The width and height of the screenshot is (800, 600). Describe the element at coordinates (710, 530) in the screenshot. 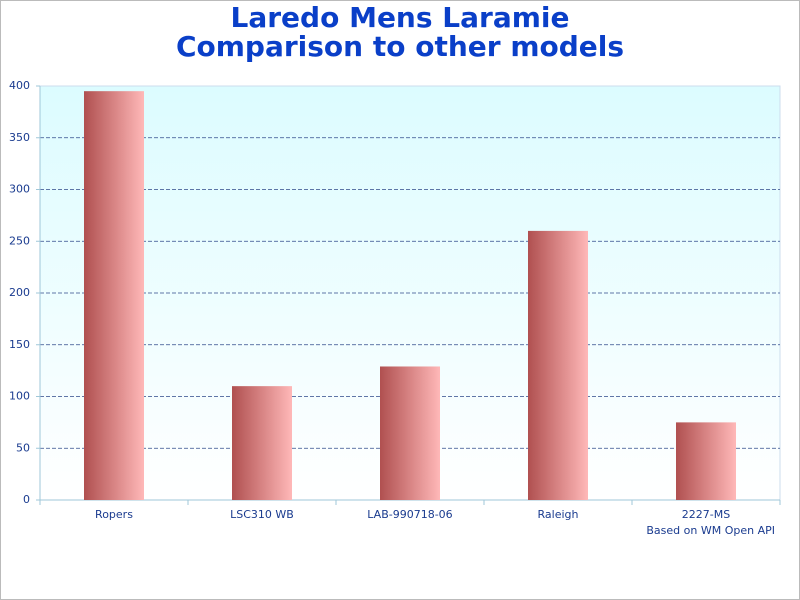

I see `note: Based on WM Open API` at that location.